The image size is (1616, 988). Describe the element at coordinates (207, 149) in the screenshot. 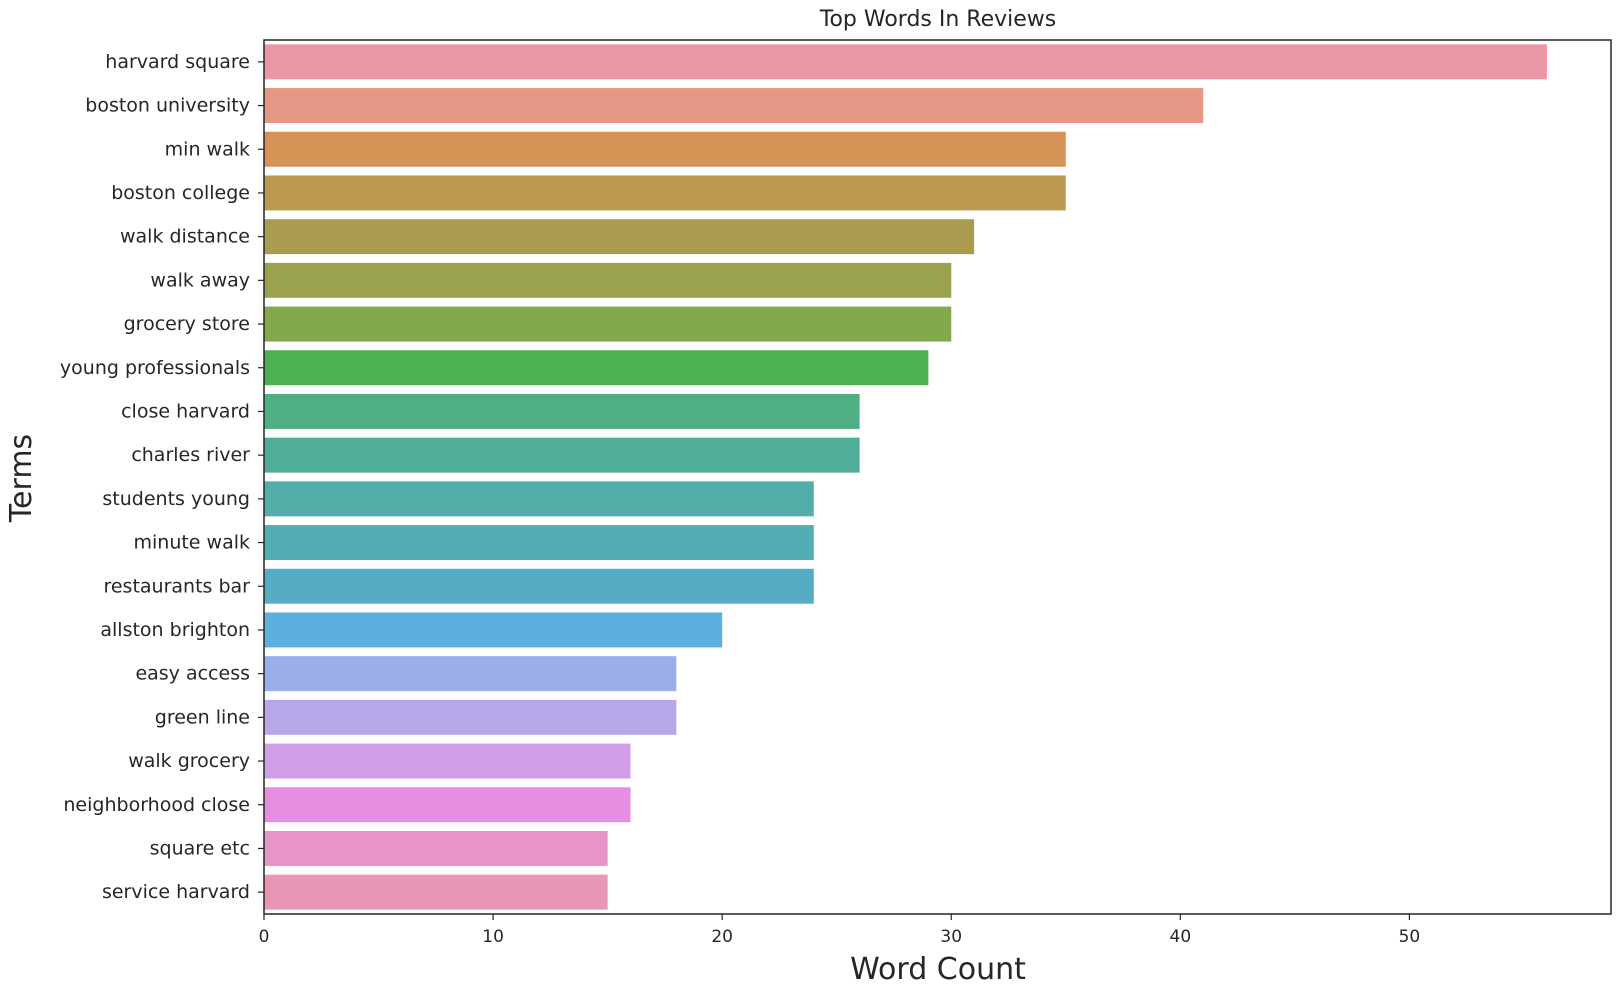

I see `category-label: min walk` at that location.